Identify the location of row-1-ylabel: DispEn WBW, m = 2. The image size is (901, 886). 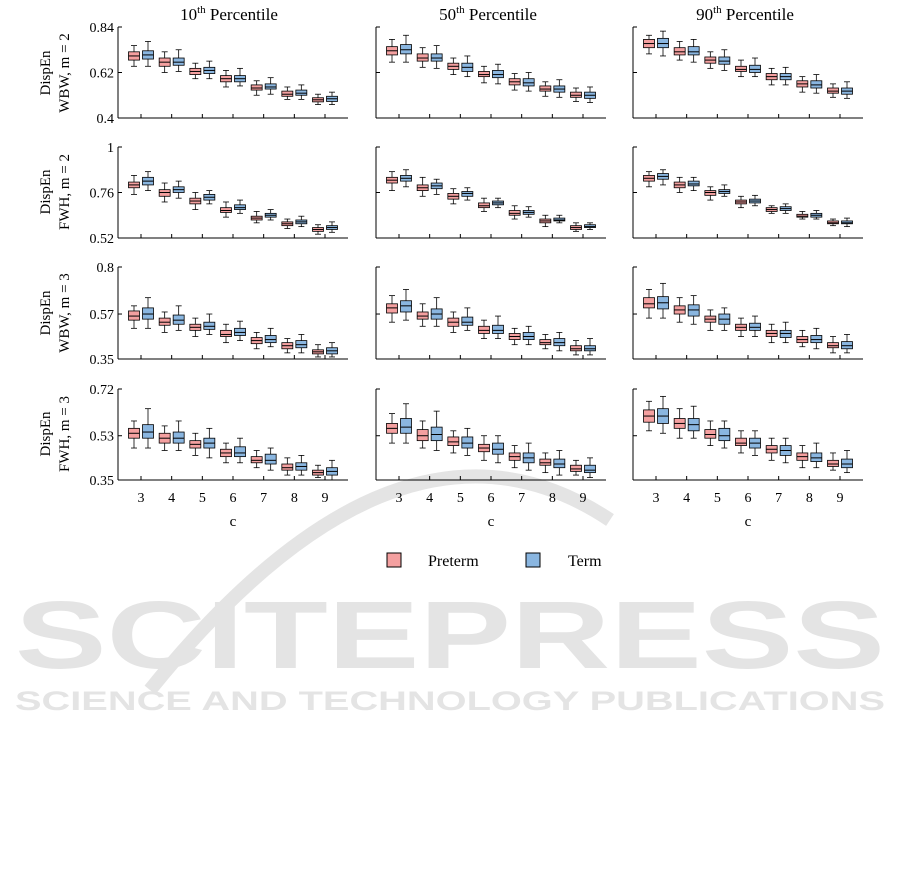
(55, 73).